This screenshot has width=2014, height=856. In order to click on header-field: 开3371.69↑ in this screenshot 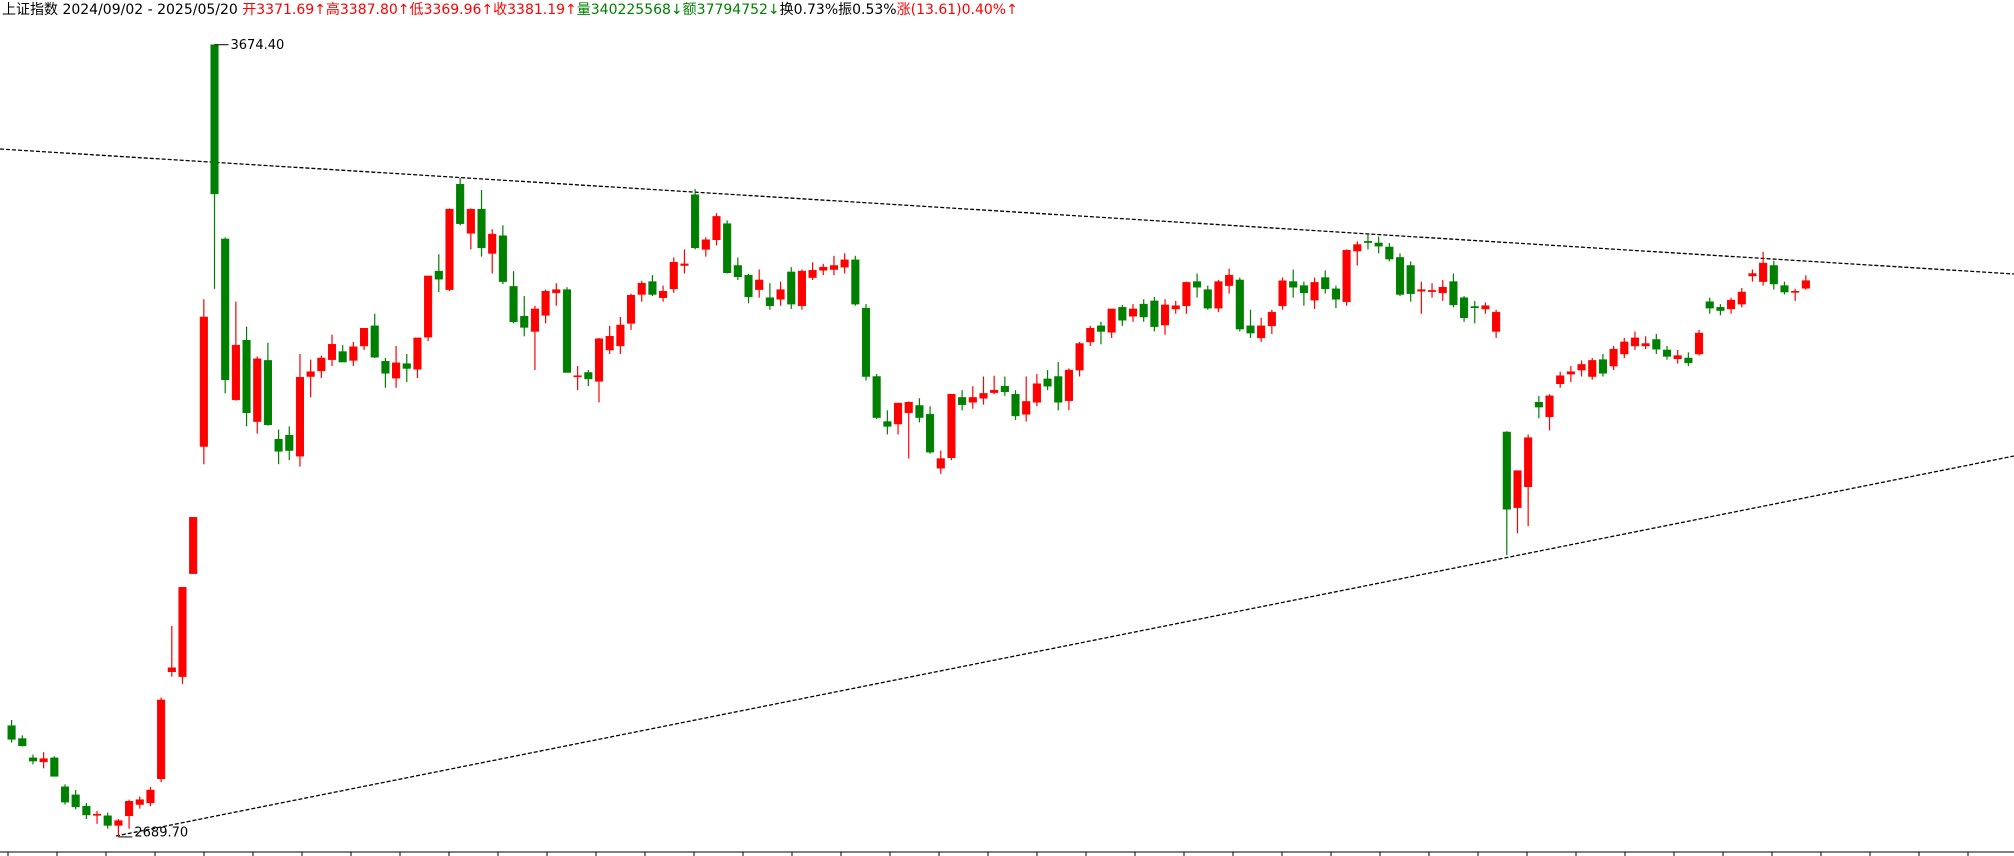, I will do `click(284, 10)`.